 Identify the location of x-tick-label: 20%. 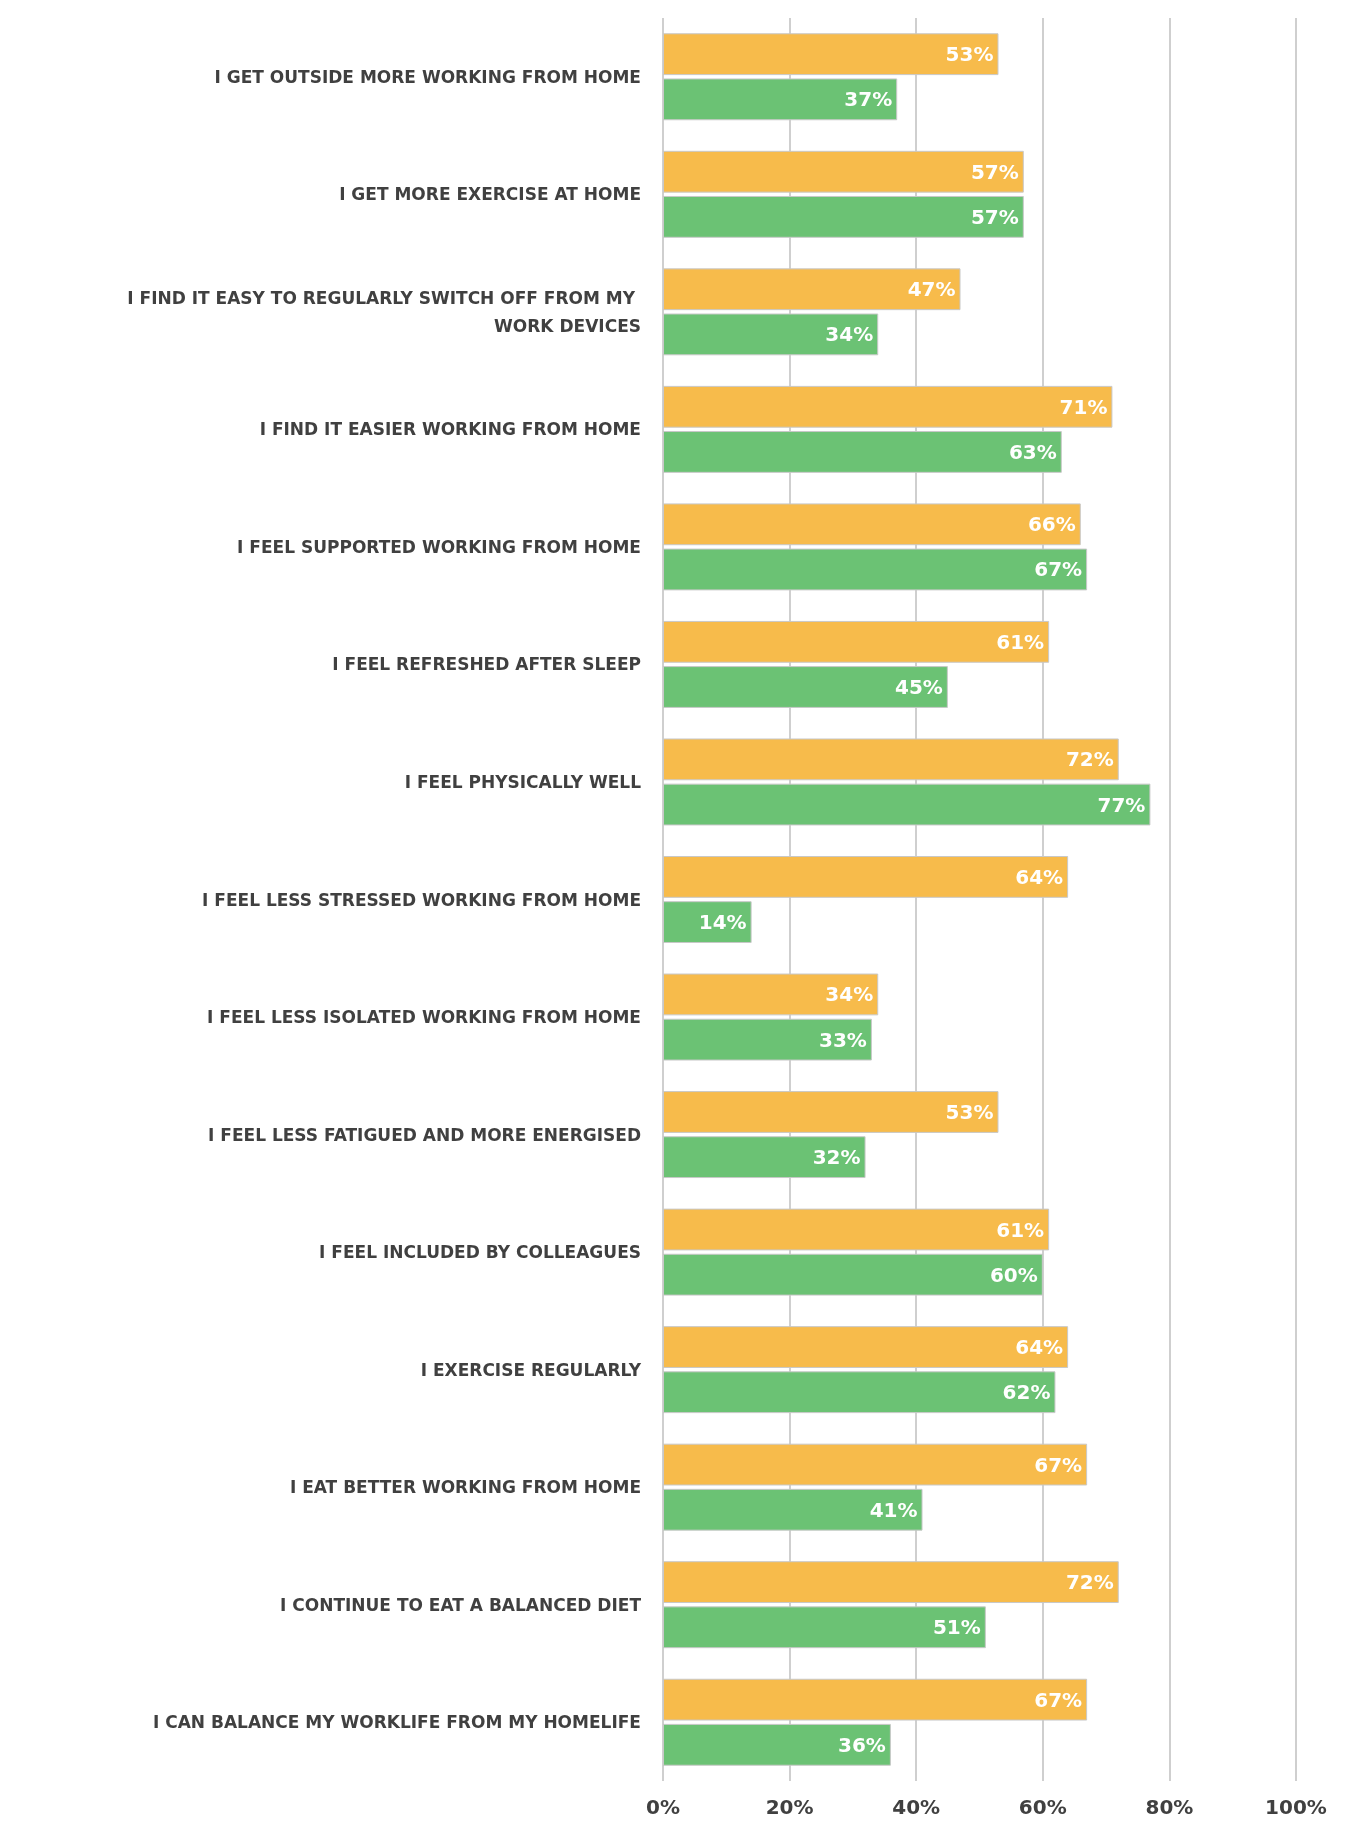
(789, 1807).